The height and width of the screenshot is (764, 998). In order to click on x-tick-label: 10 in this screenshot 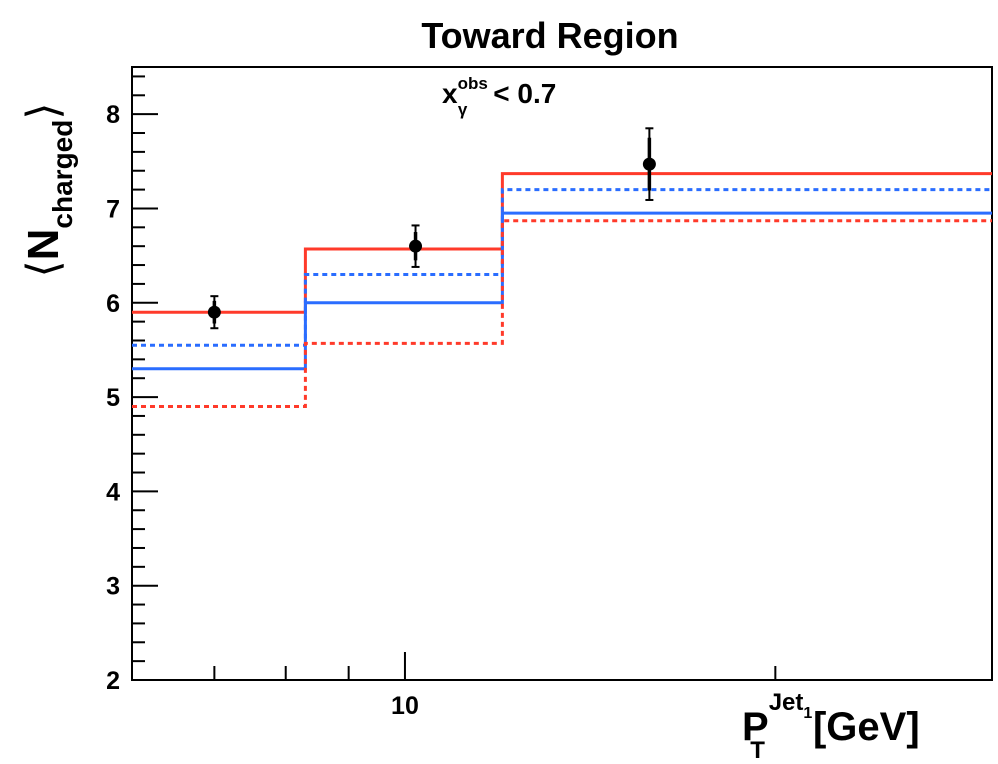, I will do `click(405, 706)`.